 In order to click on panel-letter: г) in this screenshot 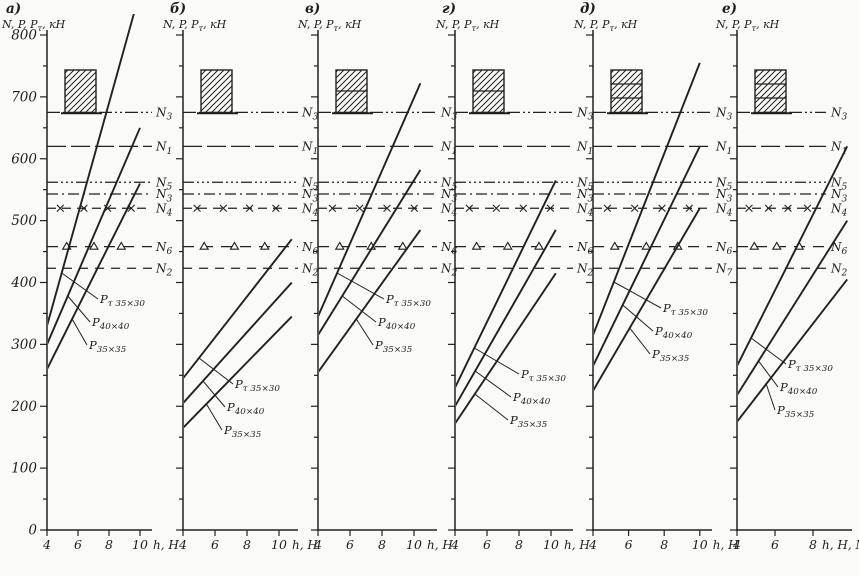, I will do `click(449, 9)`.